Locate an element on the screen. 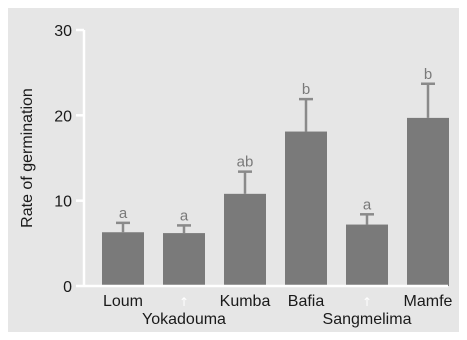  y-tick-label-0: 0 is located at coordinates (67, 287).